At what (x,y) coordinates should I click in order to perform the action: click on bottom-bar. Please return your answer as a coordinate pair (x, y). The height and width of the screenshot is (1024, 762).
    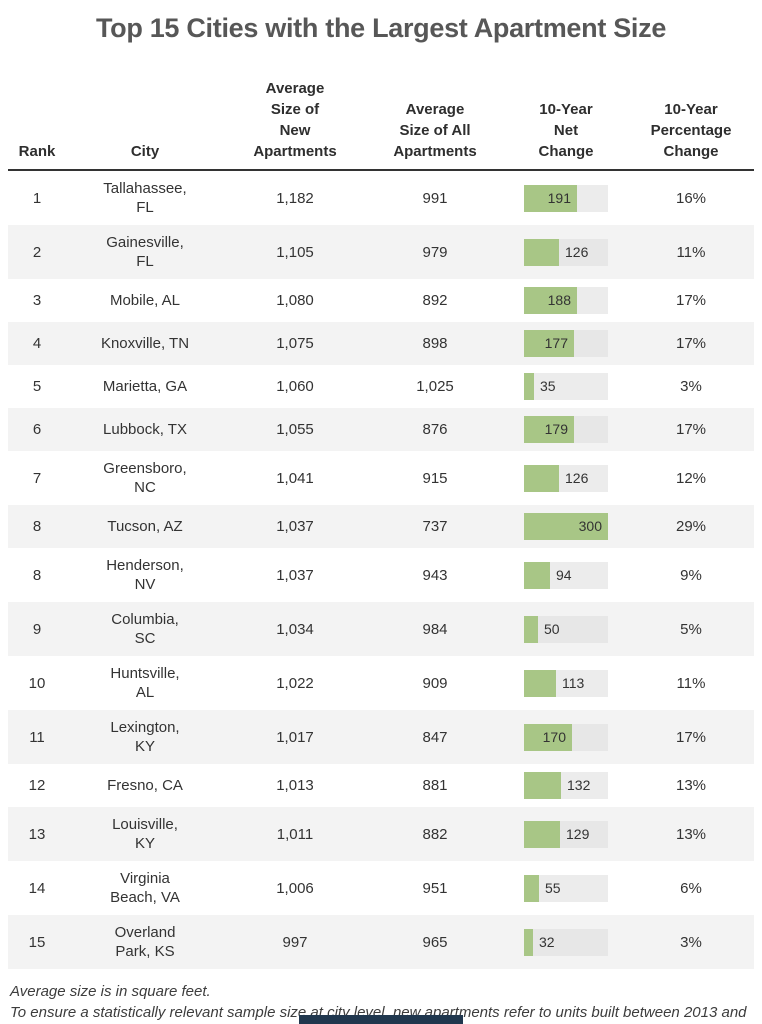
    Looking at the image, I should click on (381, 1019).